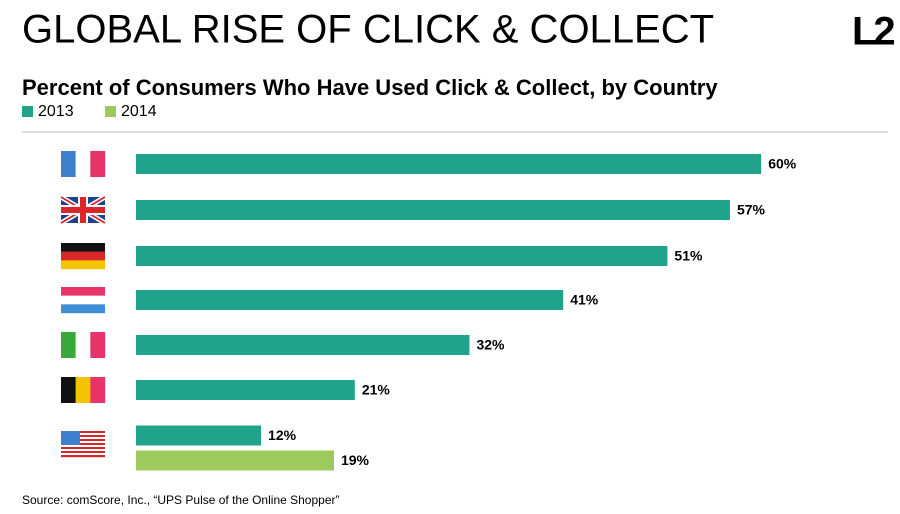 The width and height of the screenshot is (900, 514). What do you see at coordinates (376, 390) in the screenshot?
I see `value-label: 21%` at bounding box center [376, 390].